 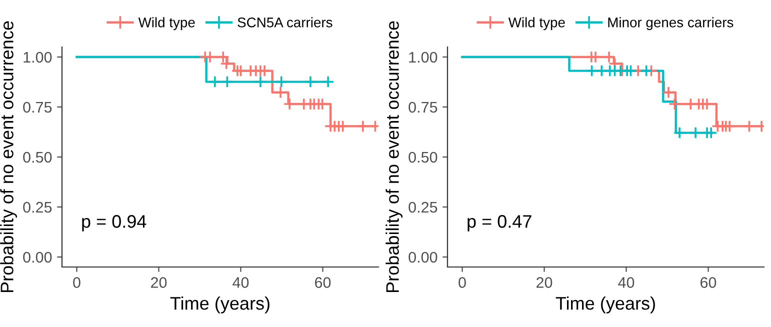 What do you see at coordinates (500, 223) in the screenshot?
I see `annotation: p = 0.47` at bounding box center [500, 223].